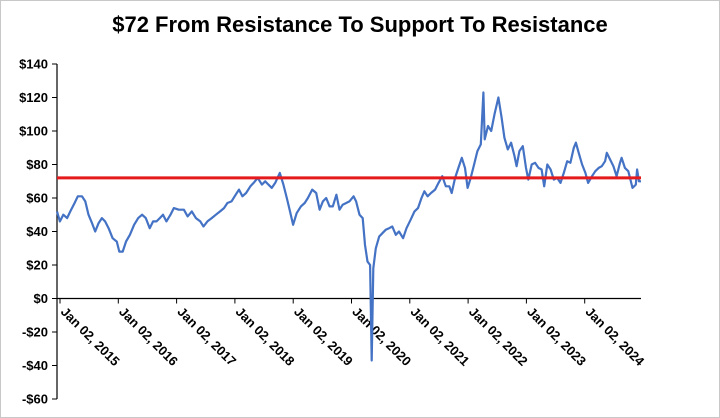 The height and width of the screenshot is (418, 720). Describe the element at coordinates (498, 336) in the screenshot. I see `x-tick-label: Jan 02, 2022` at that location.